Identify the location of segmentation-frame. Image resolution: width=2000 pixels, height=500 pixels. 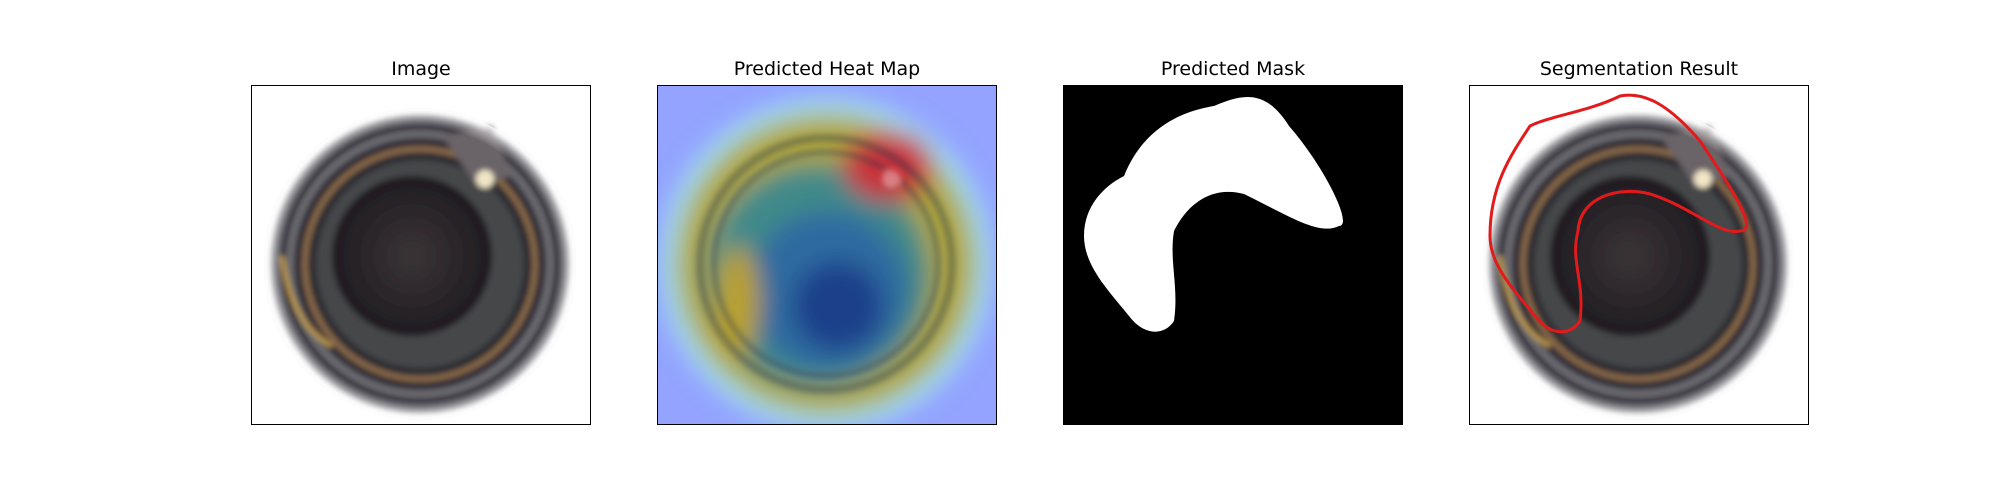
(1639, 255).